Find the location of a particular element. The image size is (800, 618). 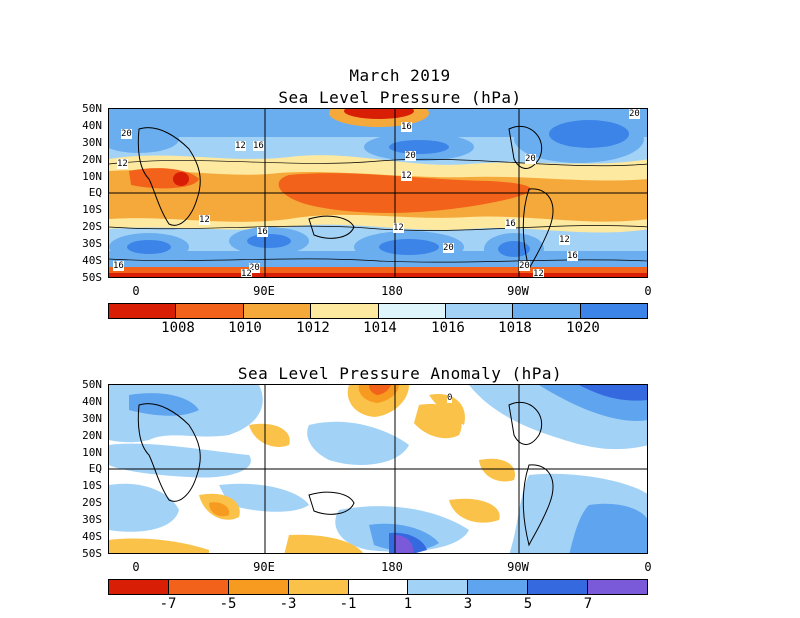

colorbar-label: -5 is located at coordinates (228, 604).